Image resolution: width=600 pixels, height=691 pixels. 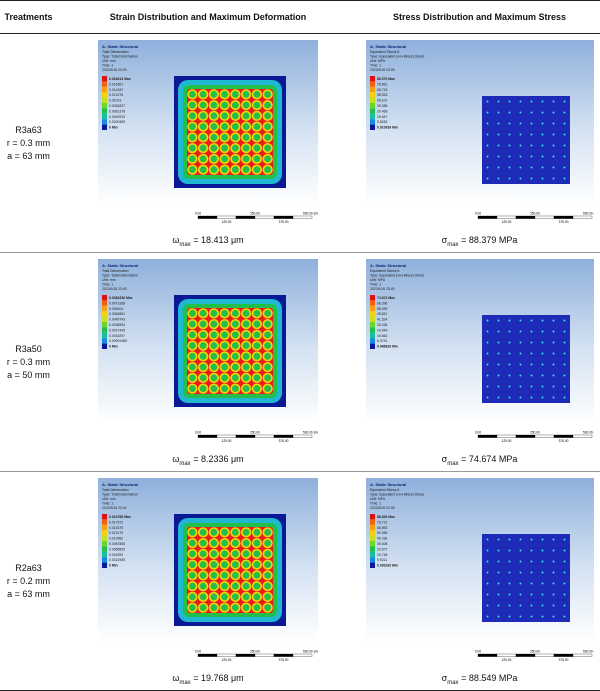 I want to click on legend-label: 39.285, so click(x=382, y=106).